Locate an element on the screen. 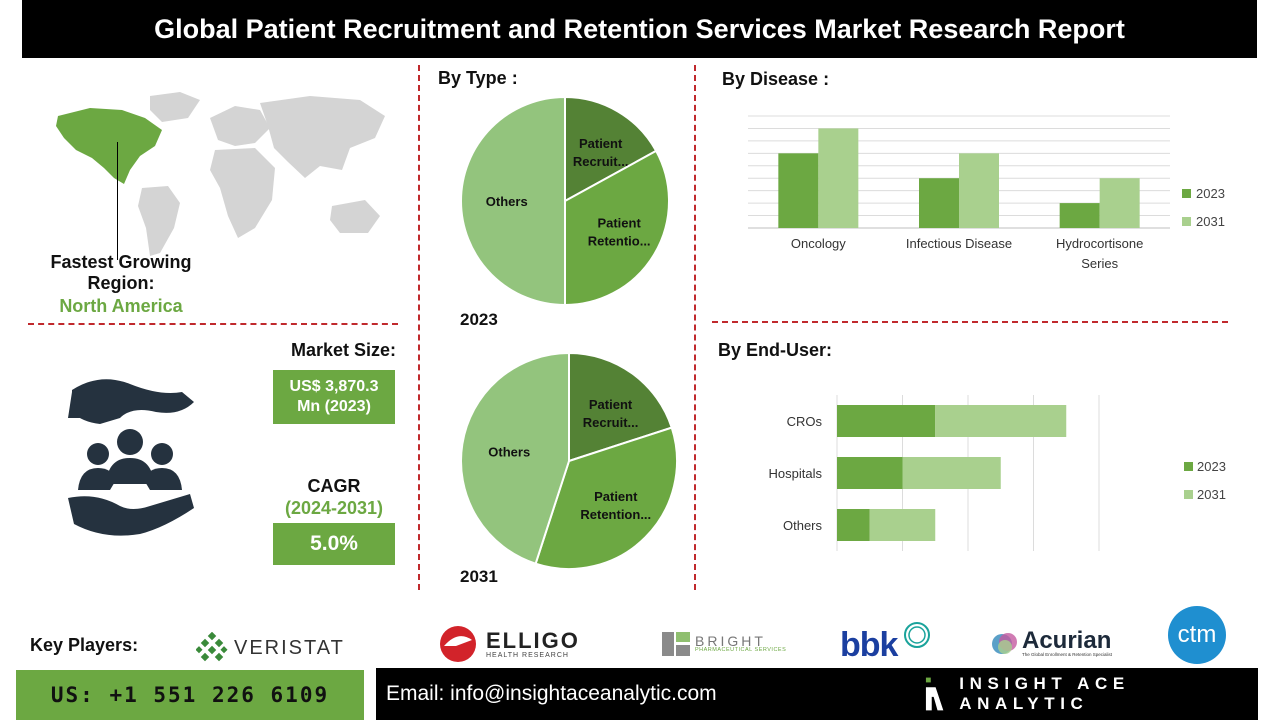 The height and width of the screenshot is (720, 1280). left-divider is located at coordinates (213, 324).